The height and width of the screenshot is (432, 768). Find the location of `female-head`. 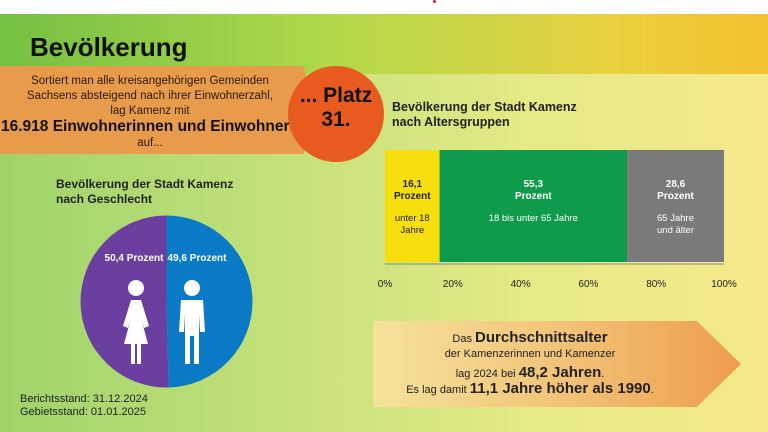

female-head is located at coordinates (136, 288).